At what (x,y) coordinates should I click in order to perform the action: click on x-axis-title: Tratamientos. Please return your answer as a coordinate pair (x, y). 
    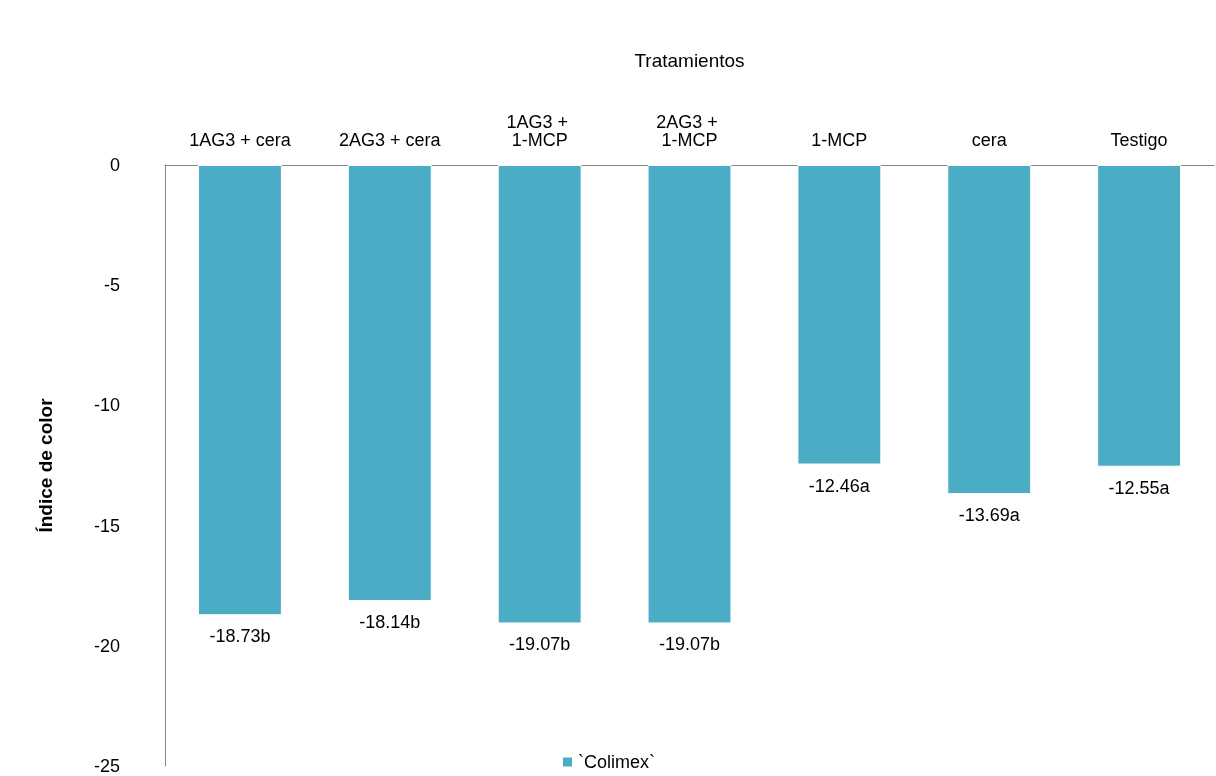
    Looking at the image, I should click on (689, 60).